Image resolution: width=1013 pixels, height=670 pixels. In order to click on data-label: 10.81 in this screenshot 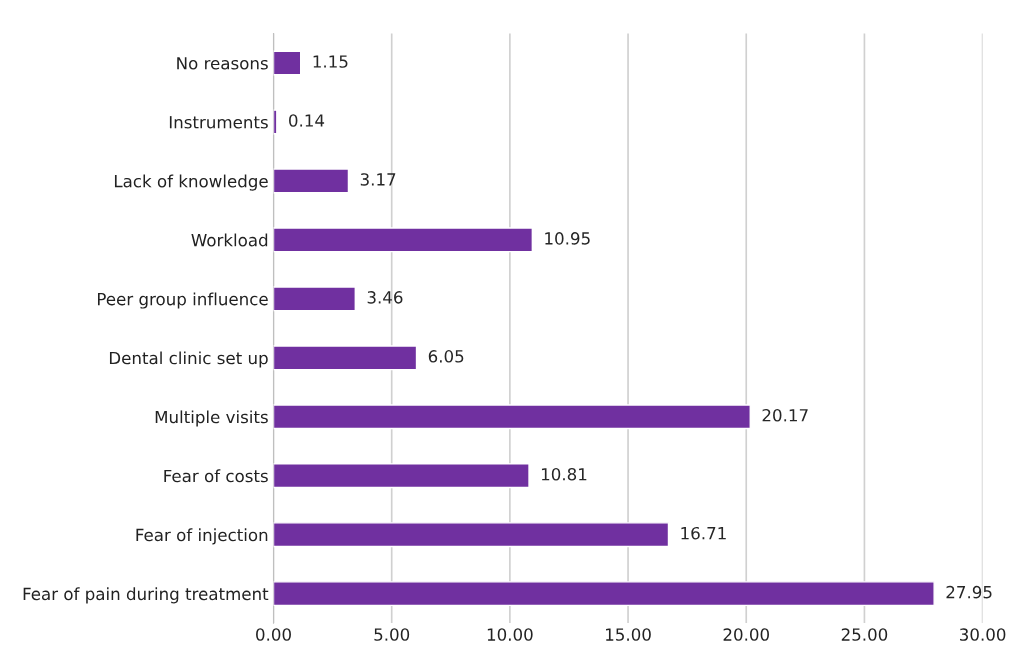, I will do `click(564, 474)`.